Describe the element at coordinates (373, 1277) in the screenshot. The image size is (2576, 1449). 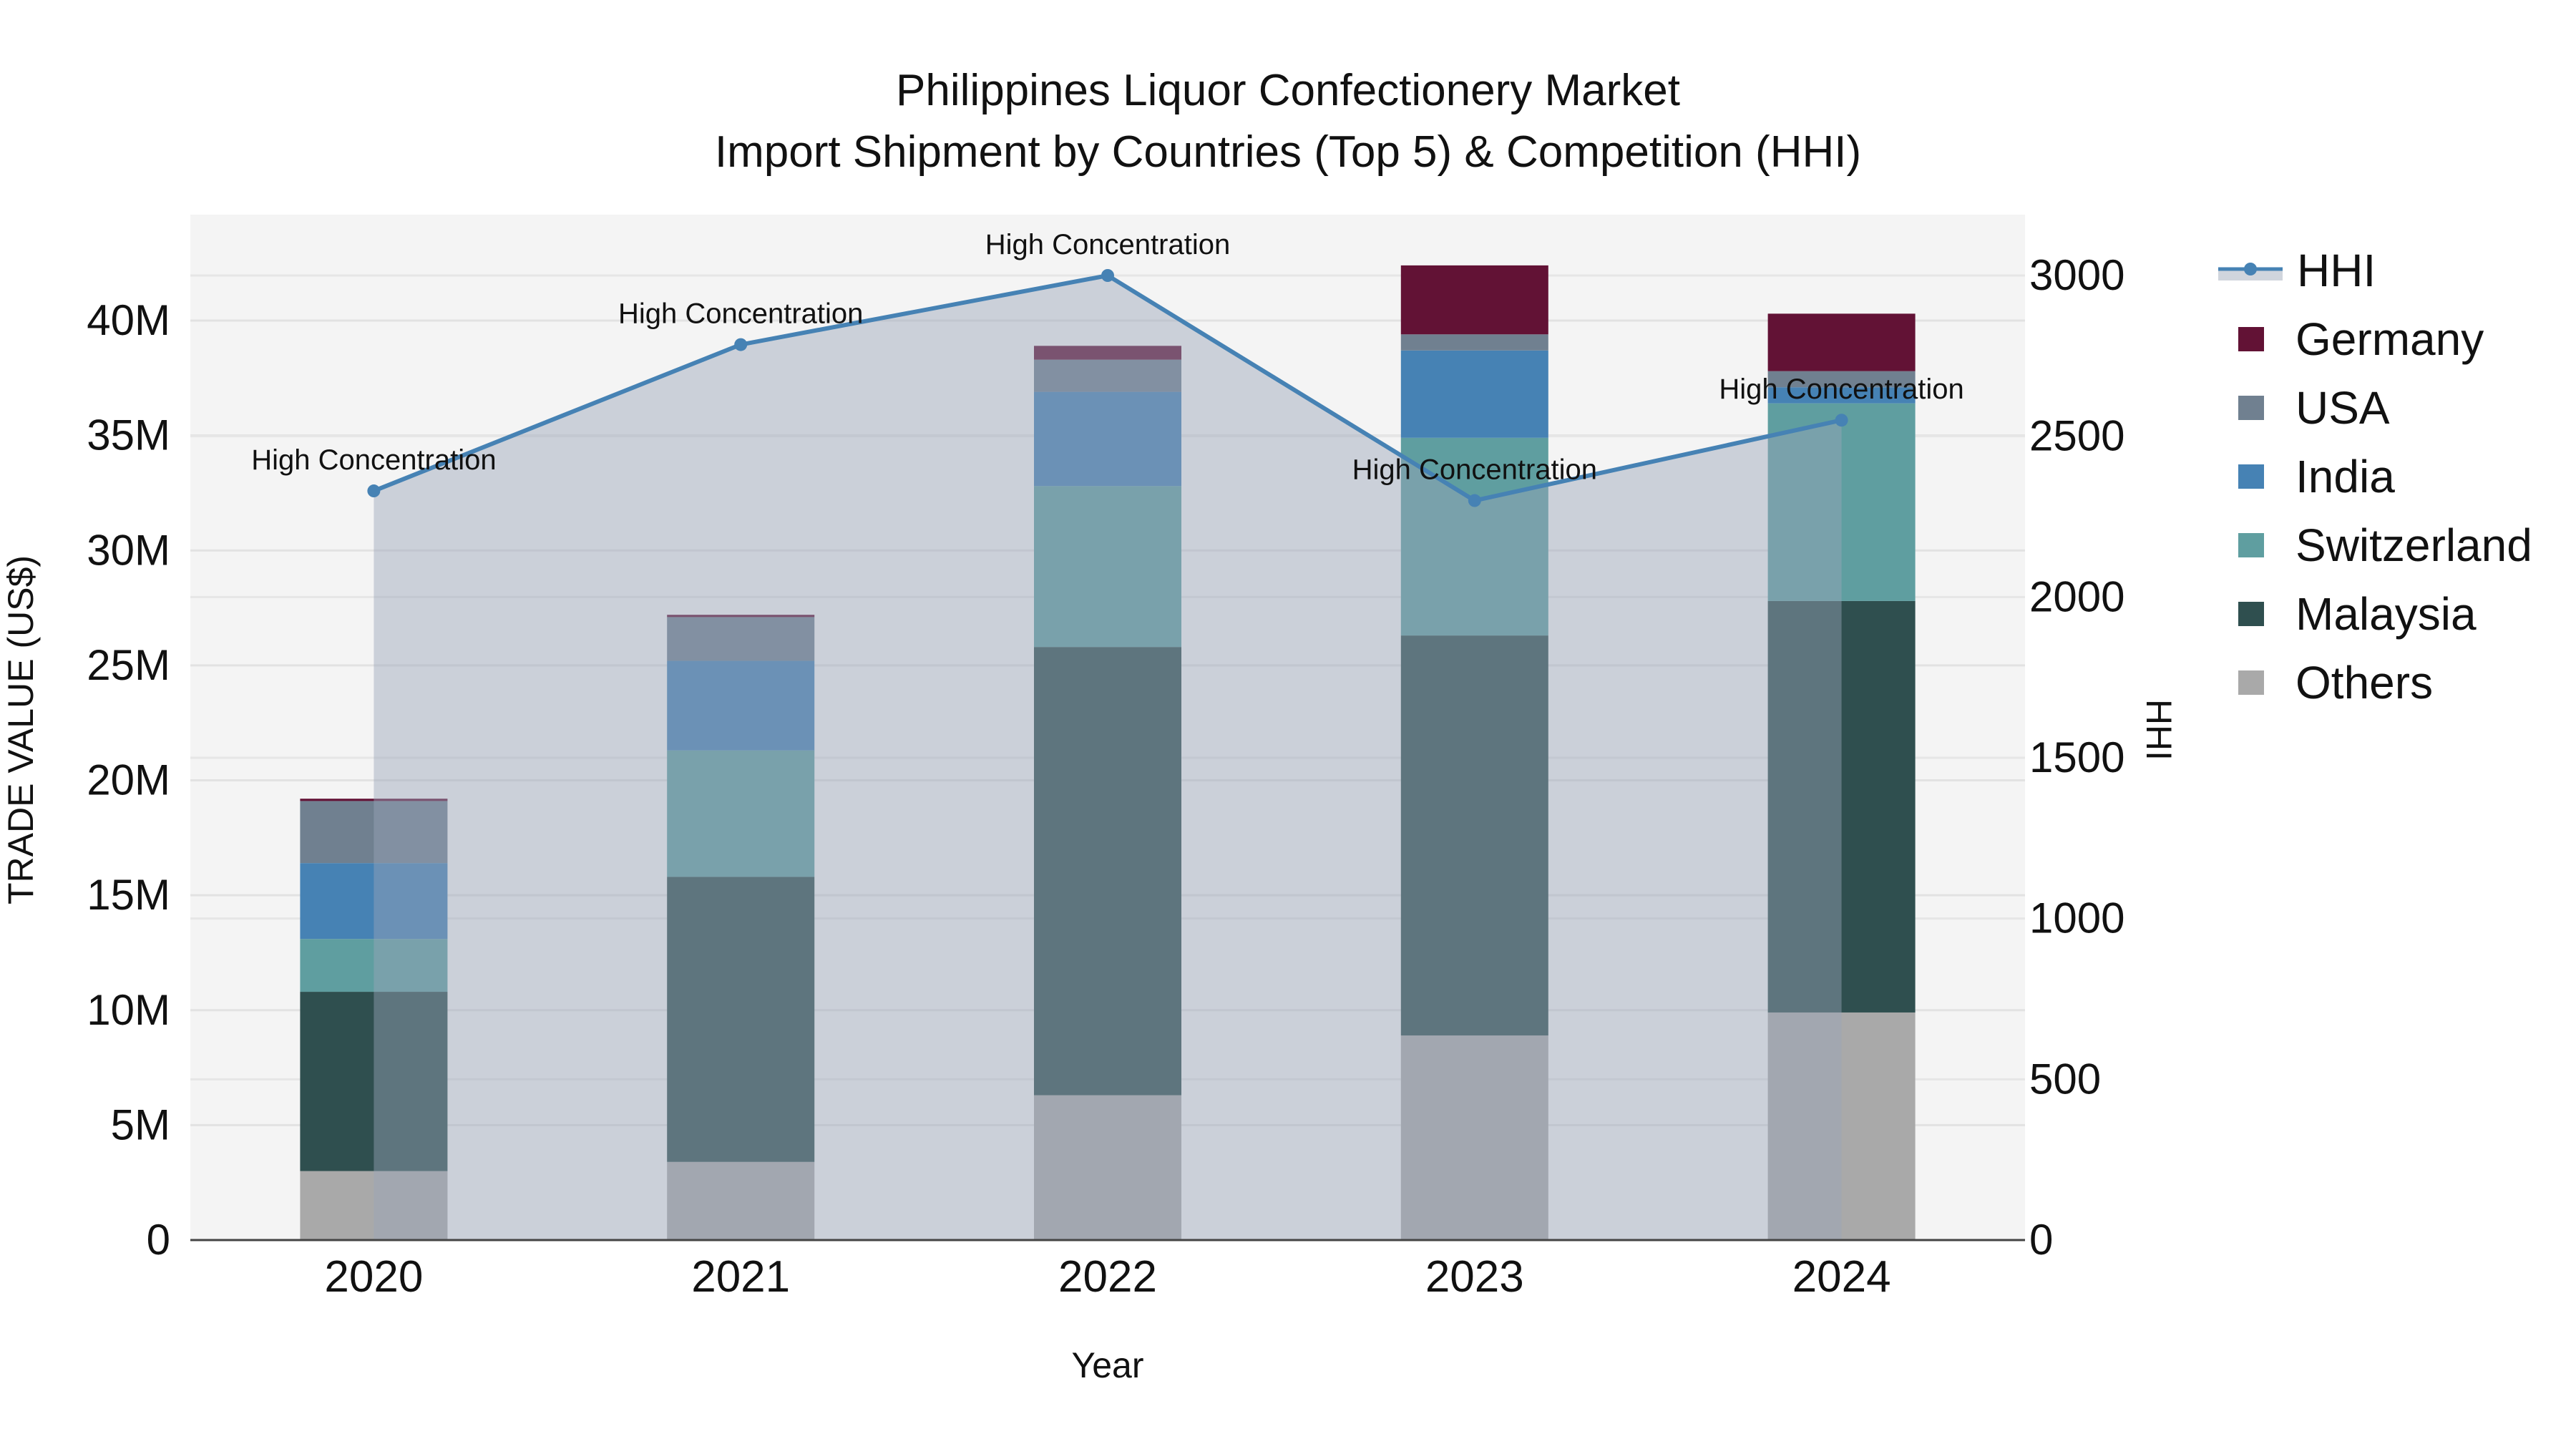
I see `x-tick-label: 2020` at that location.